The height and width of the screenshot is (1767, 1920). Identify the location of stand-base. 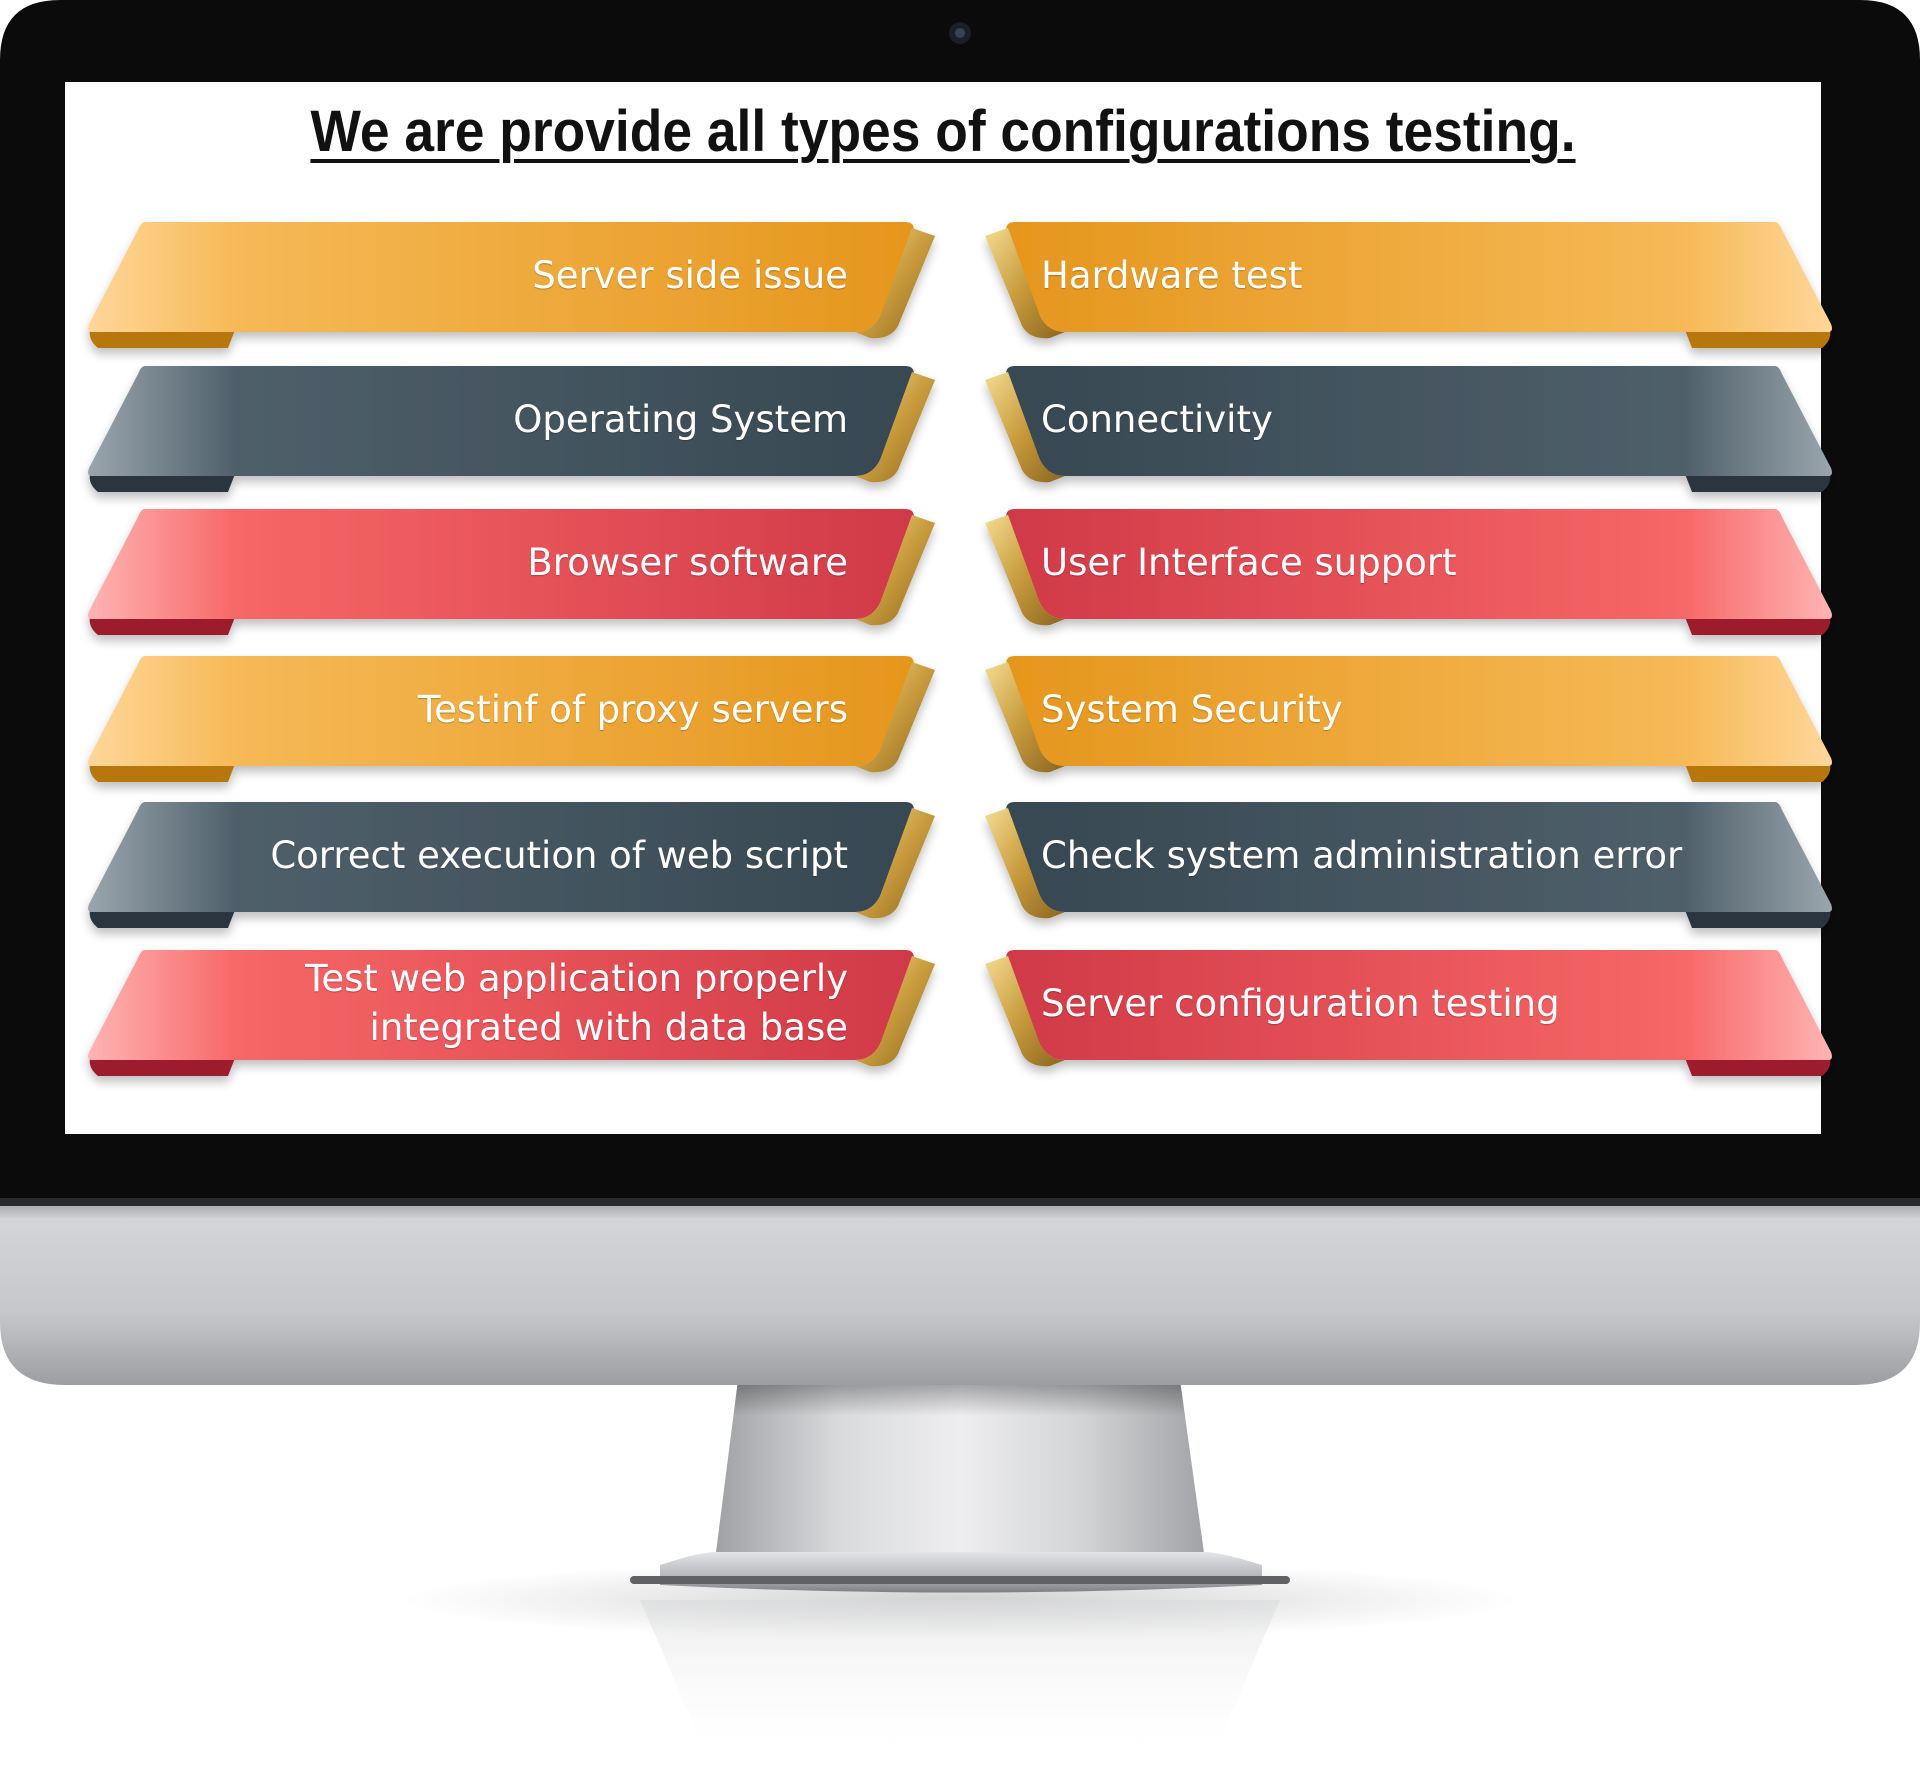
(961, 1572).